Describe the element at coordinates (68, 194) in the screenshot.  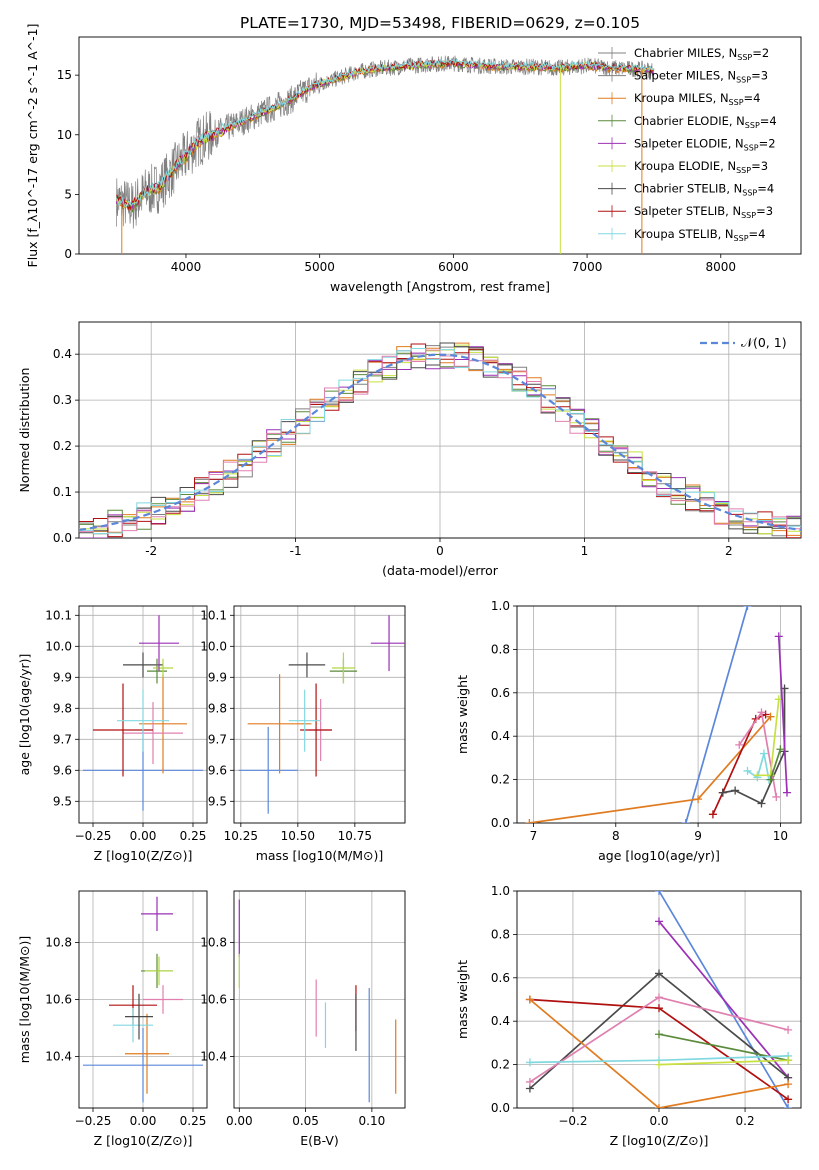
I see `y-tick-label: 5` at that location.